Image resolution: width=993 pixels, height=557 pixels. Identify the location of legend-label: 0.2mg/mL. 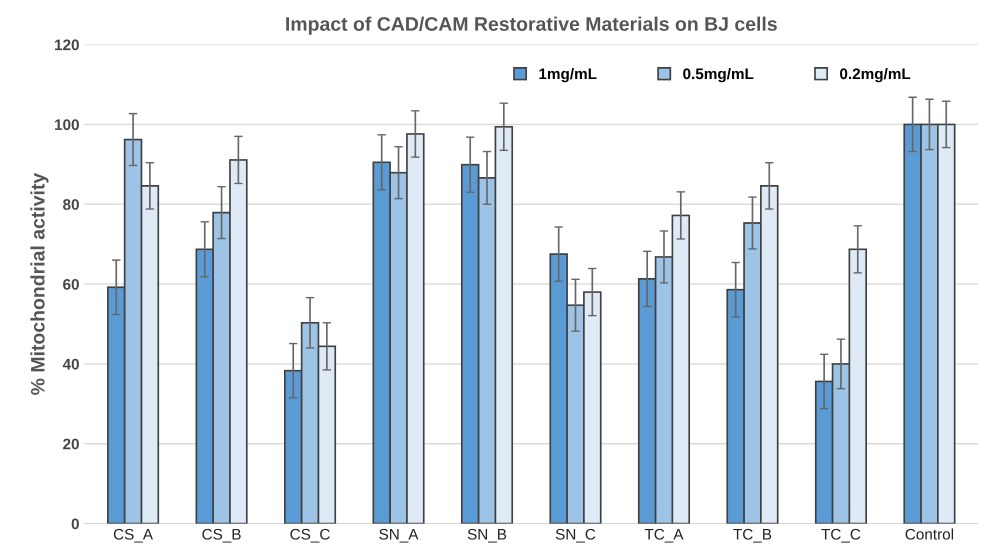
(875, 75).